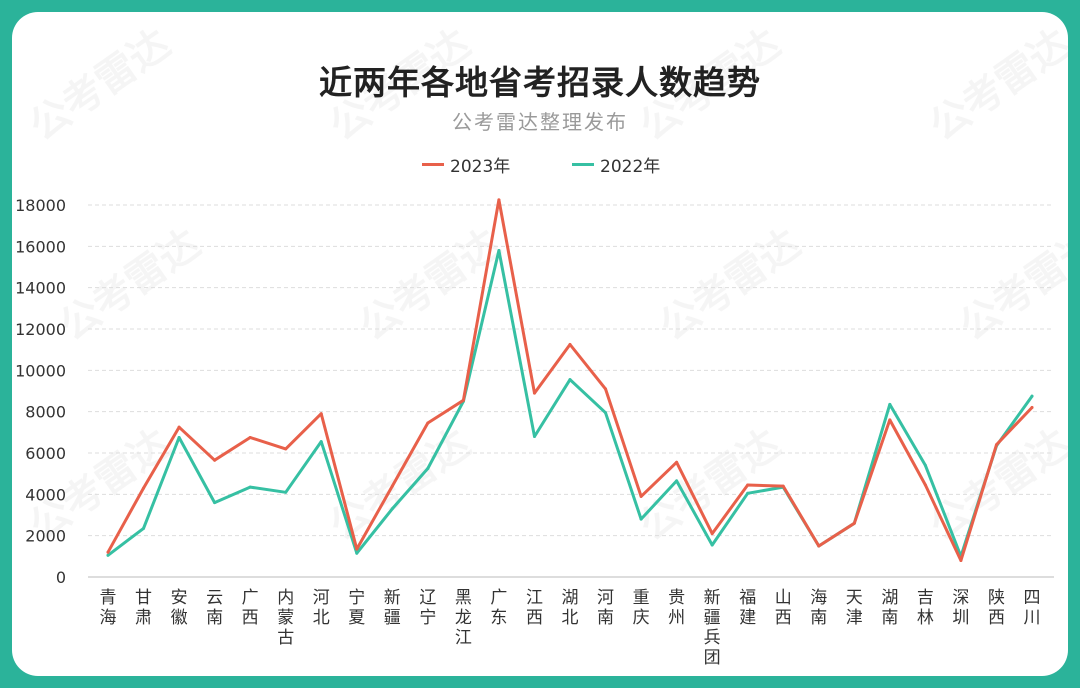 This screenshot has width=1080, height=688. I want to click on x-tick-label: 新疆, so click(392, 608).